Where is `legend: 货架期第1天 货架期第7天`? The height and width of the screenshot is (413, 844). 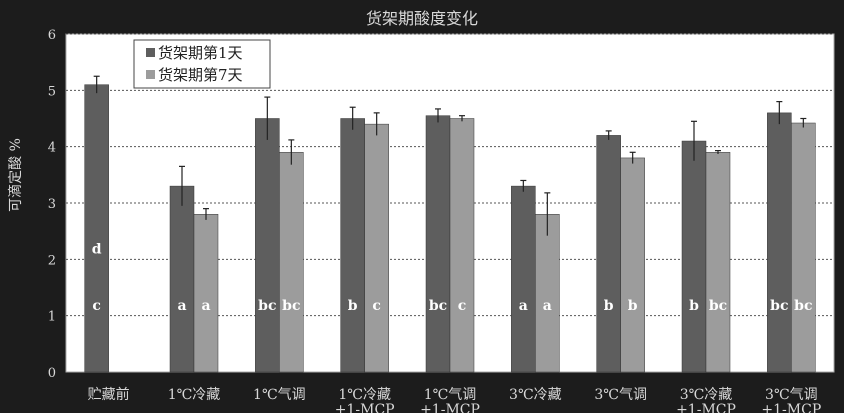
legend: 货架期第1天 货架期第7天 is located at coordinates (202, 64).